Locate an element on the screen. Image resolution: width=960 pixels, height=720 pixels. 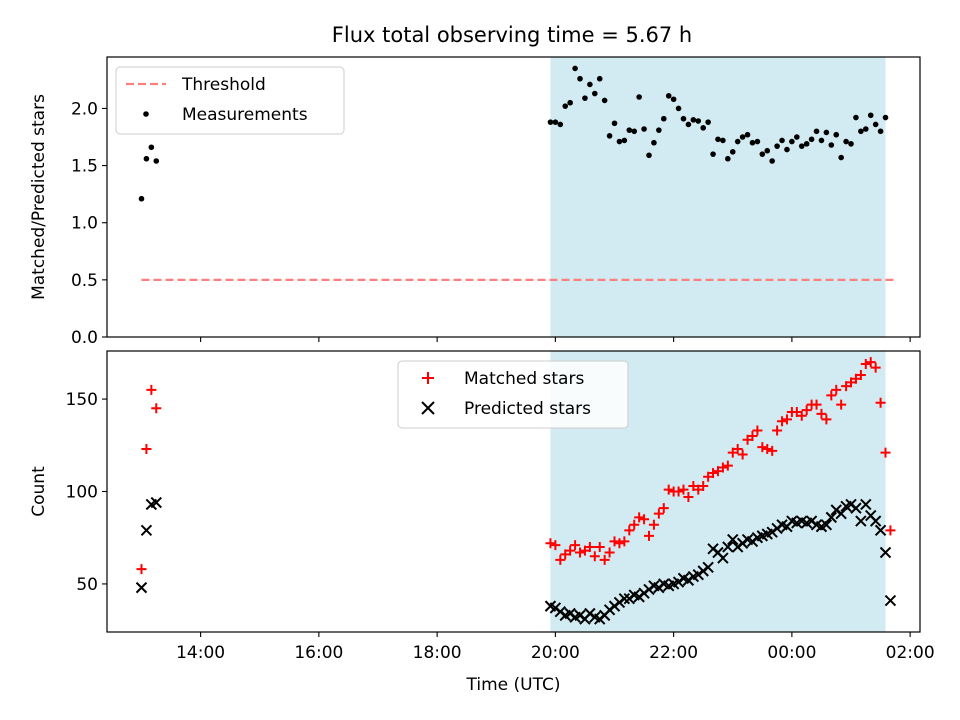
bottom-x-tick-label: 00:00 is located at coordinates (791, 653).